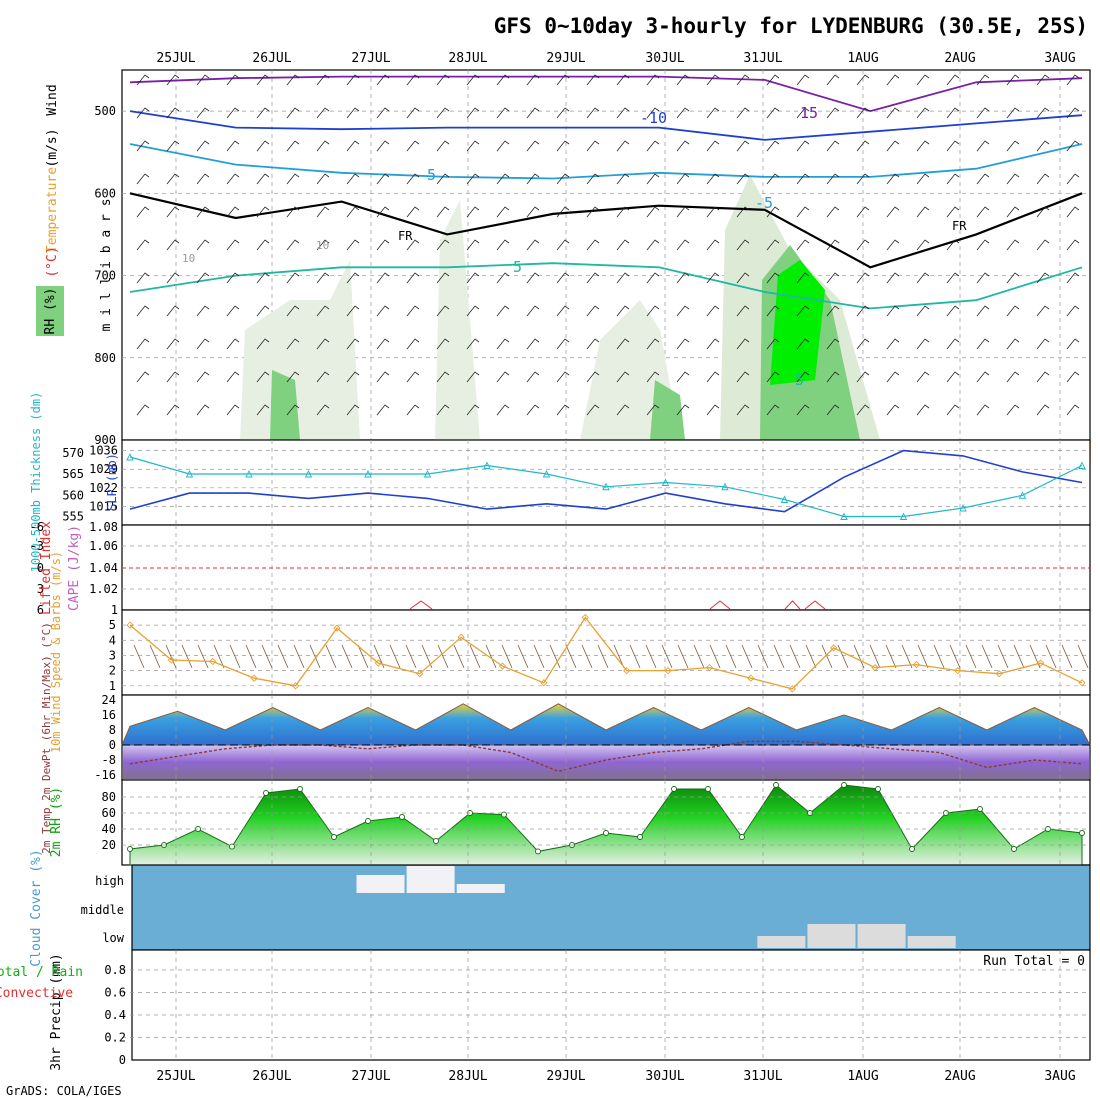  What do you see at coordinates (606, 822) in the screenshot?
I see `rh-gridlines` at bounding box center [606, 822].